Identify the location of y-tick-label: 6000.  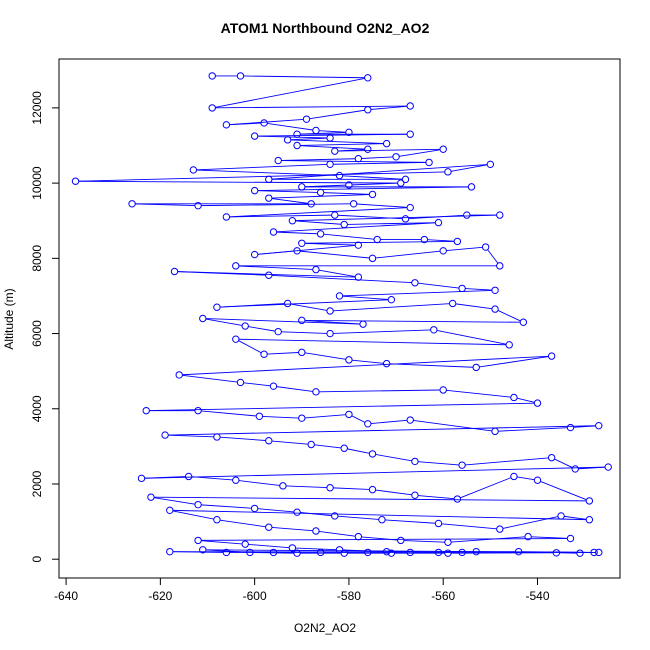
(37, 333).